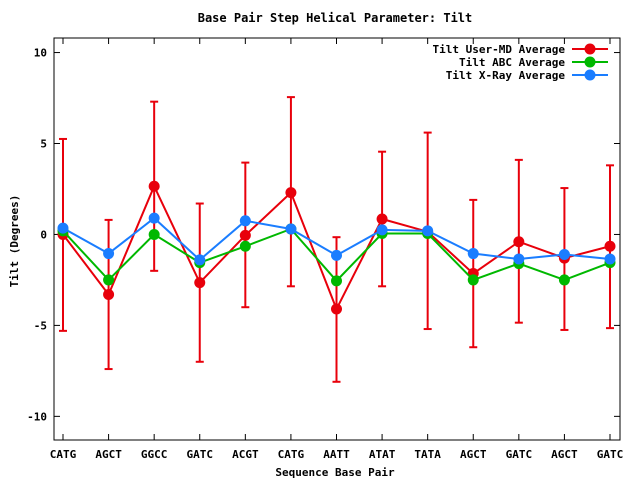 The width and height of the screenshot is (640, 480). What do you see at coordinates (43, 144) in the screenshot?
I see `y-tick-label: 5` at bounding box center [43, 144].